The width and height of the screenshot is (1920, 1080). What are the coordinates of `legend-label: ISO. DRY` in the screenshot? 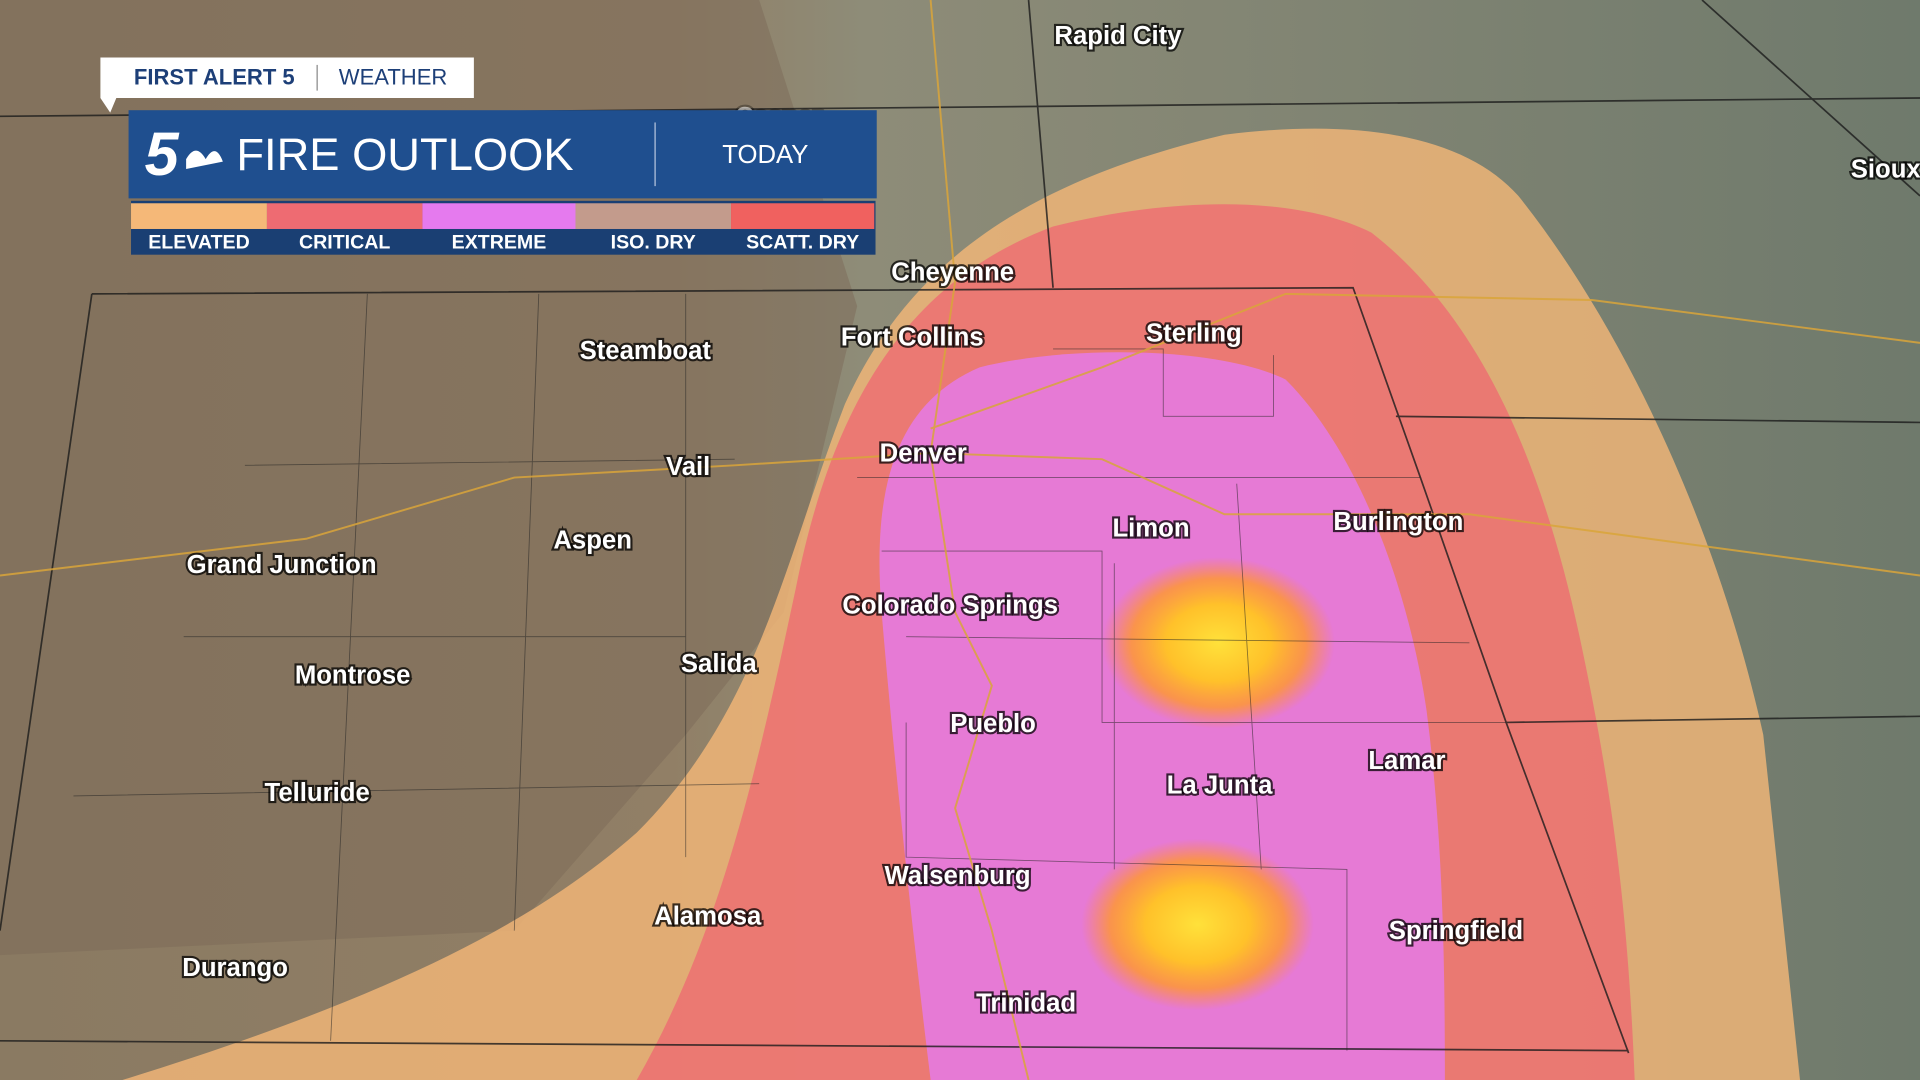 It's located at (653, 243).